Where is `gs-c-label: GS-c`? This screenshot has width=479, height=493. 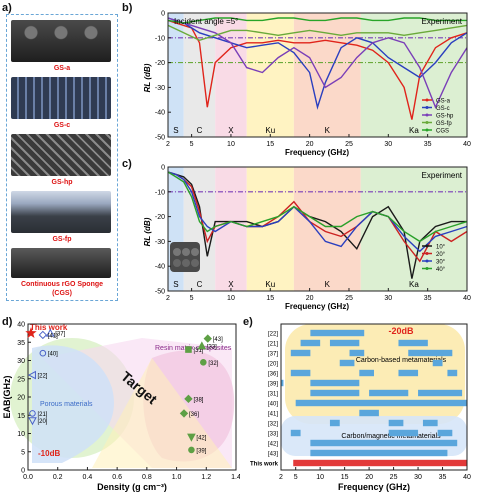
gs-c-label: GS-c is located at coordinates (62, 125).